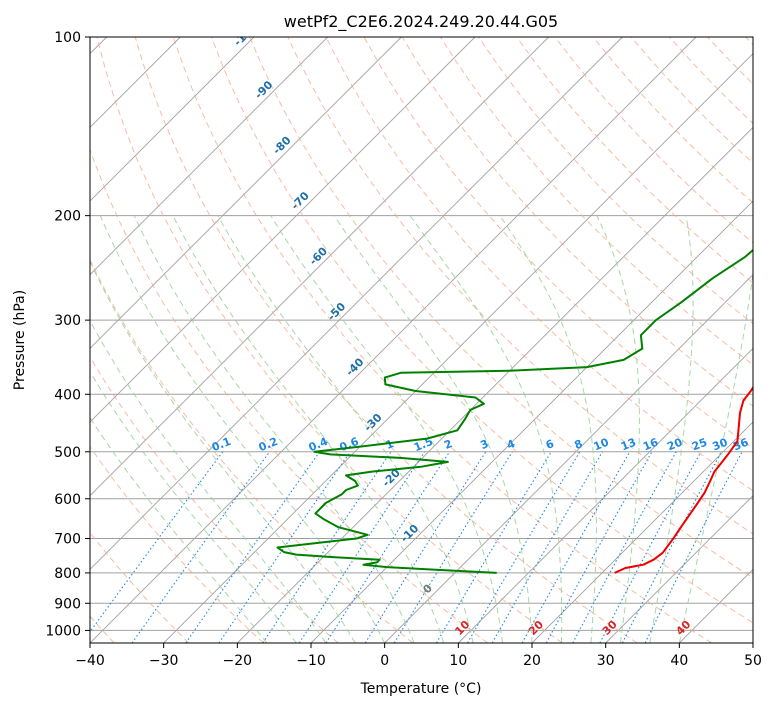 The width and height of the screenshot is (775, 708). Describe the element at coordinates (67, 321) in the screenshot. I see `y-tick-label: 300` at that location.